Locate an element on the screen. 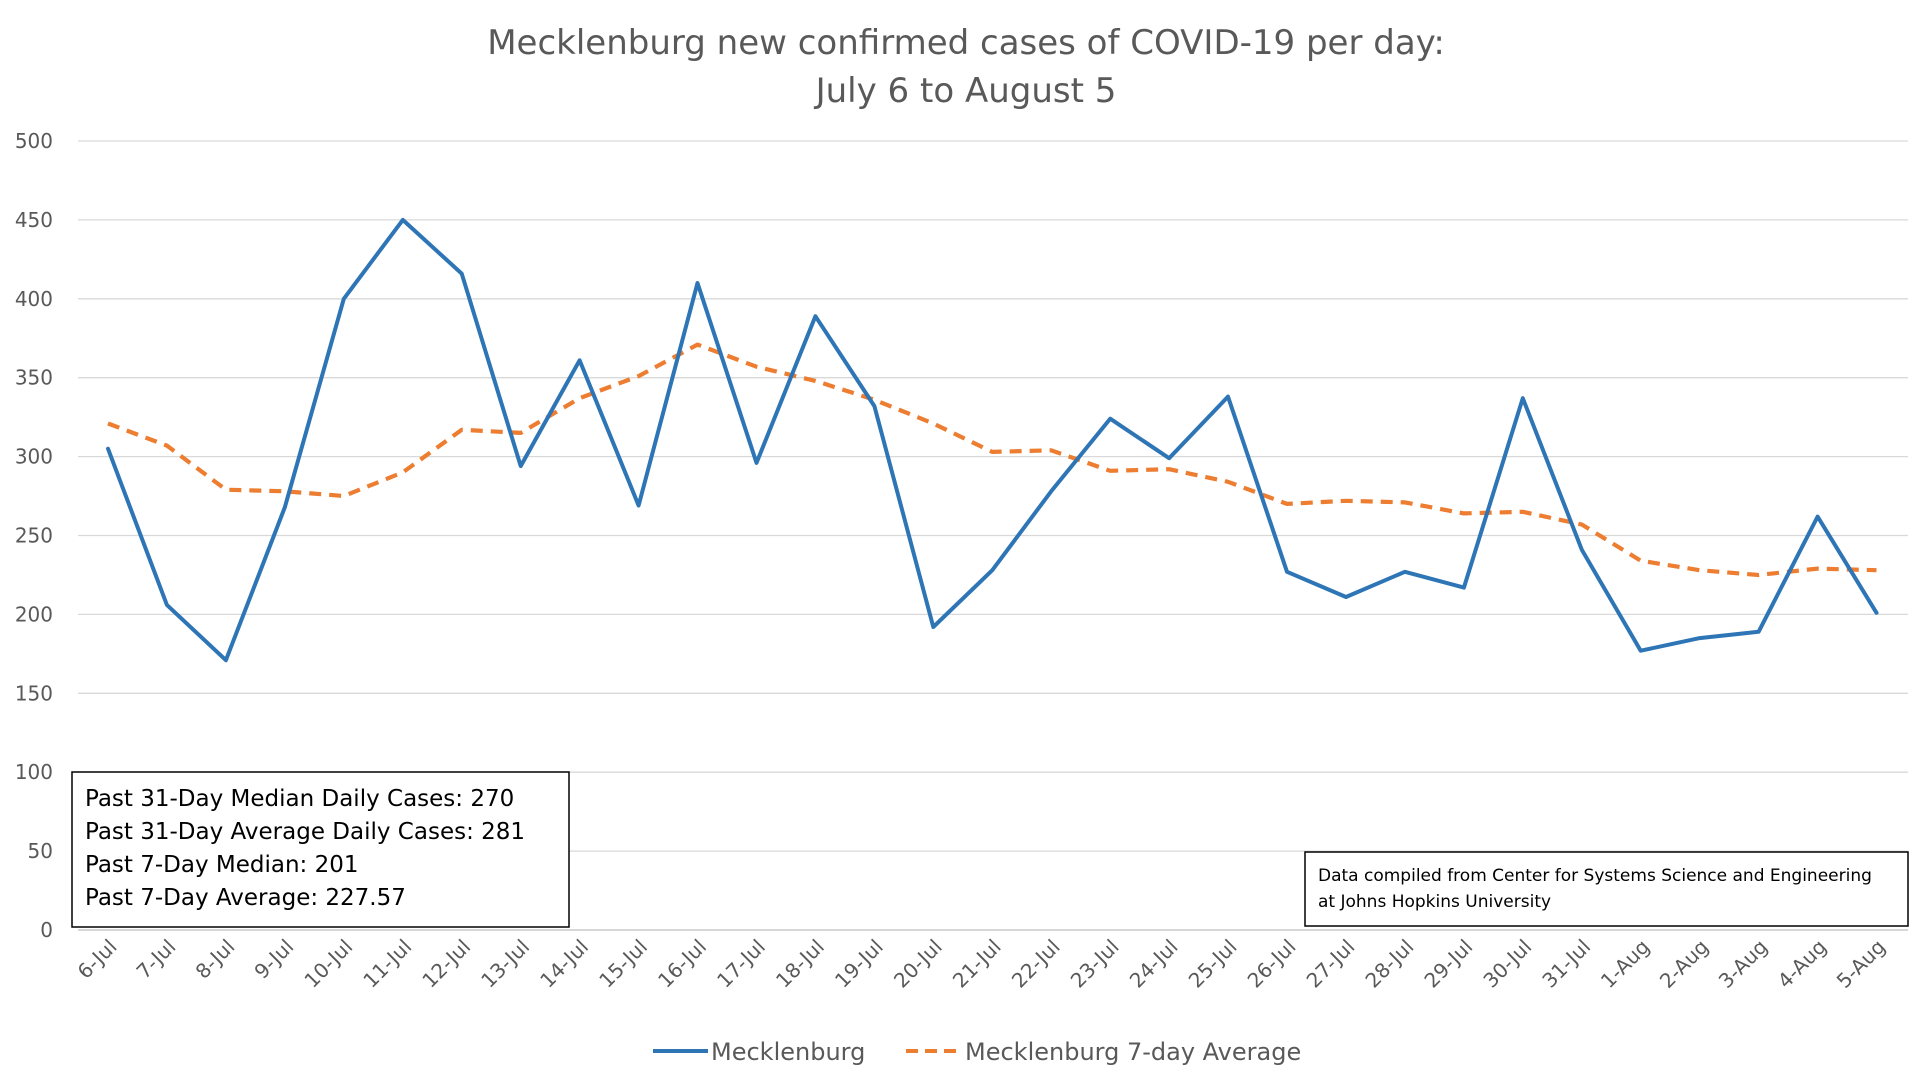 This screenshot has height=1080, width=1920. x-tick-label: 17-Jul is located at coordinates (741, 964).